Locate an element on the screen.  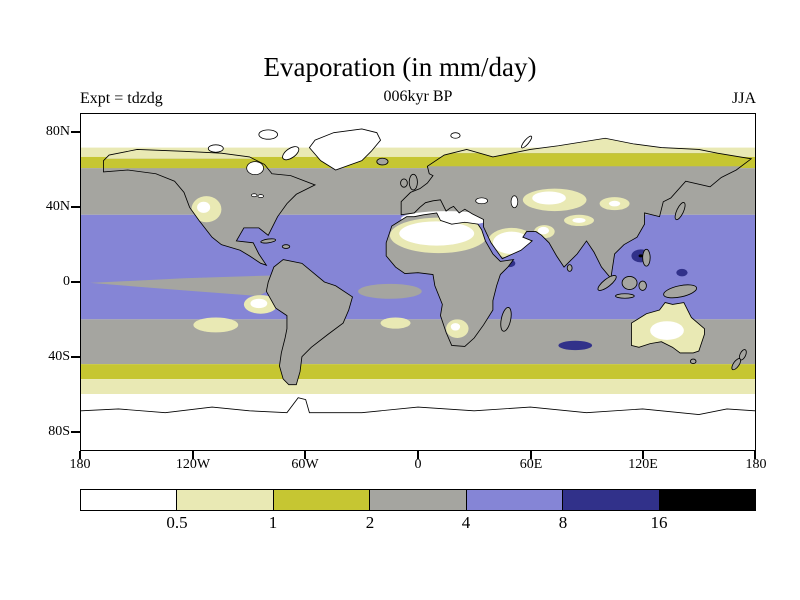
colorbar-label: 0.5 is located at coordinates (177, 522).